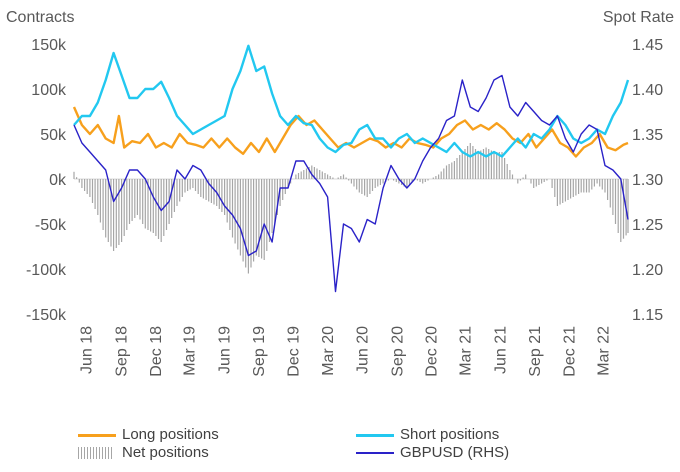 Image resolution: width=680 pixels, height=472 pixels. I want to click on right-tick-label: 1.30, so click(647, 180).